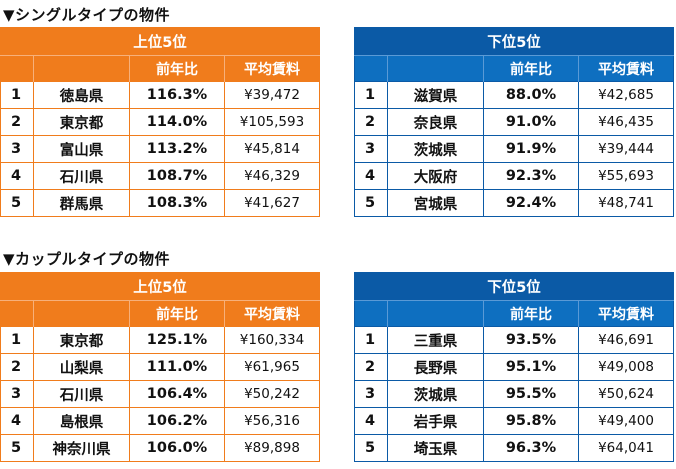 The height and width of the screenshot is (469, 676). I want to click on average-rent-cell: ¥48,741, so click(626, 203).